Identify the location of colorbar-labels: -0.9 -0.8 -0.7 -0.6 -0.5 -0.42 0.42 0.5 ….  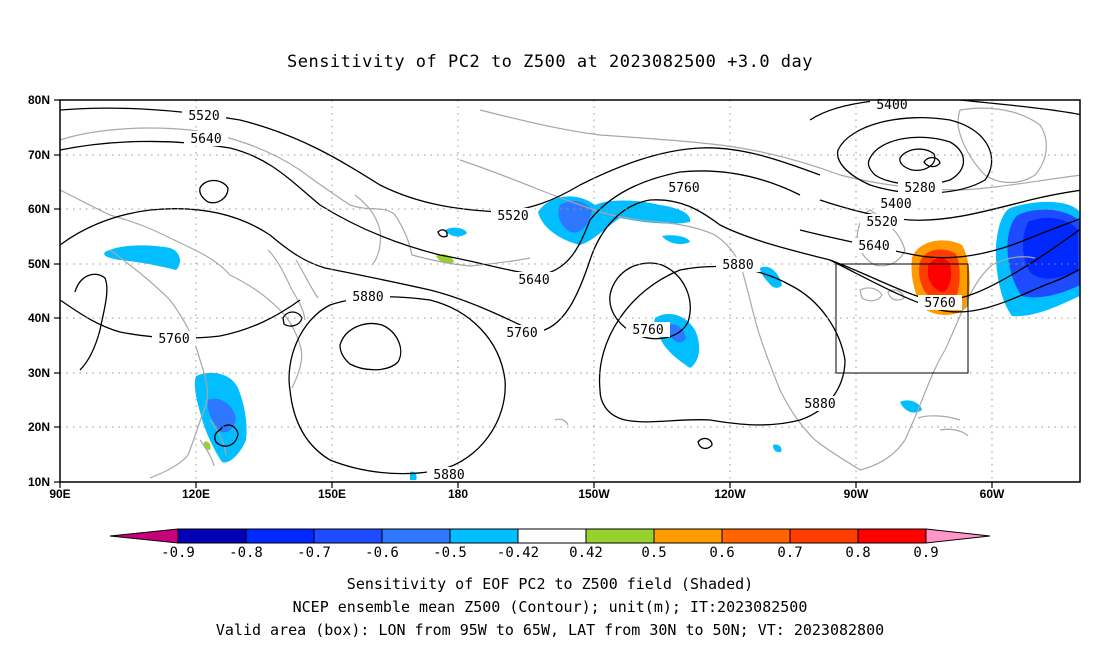
(550, 553).